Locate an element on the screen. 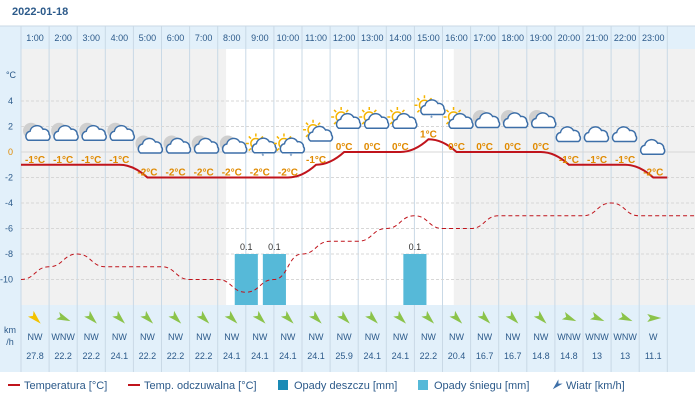 This screenshot has width=695, height=408. y-tick-label: -2 is located at coordinates (9, 178).